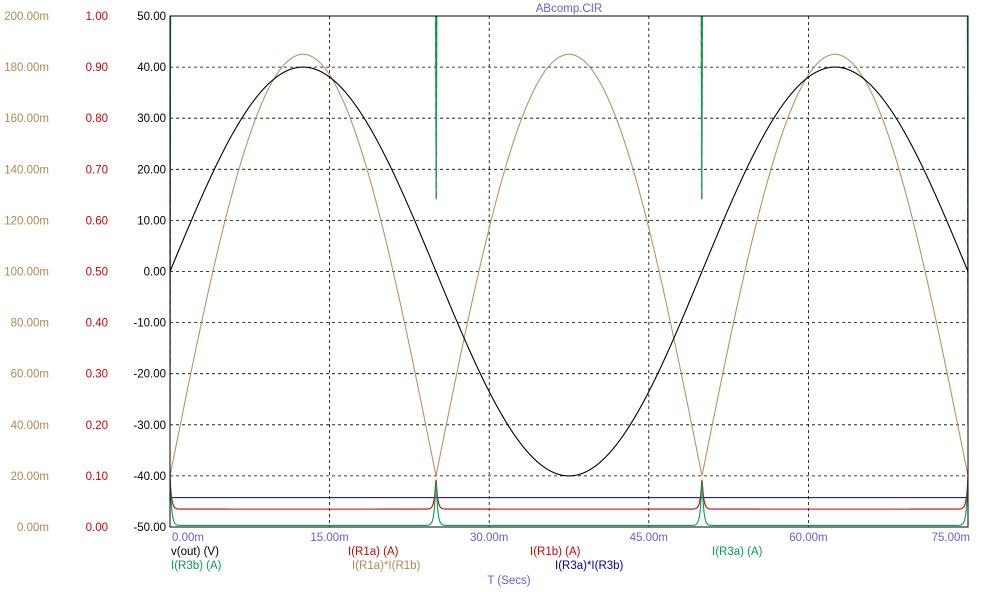 The height and width of the screenshot is (592, 991). I want to click on power-tick-label: 160.00m, so click(26, 119).